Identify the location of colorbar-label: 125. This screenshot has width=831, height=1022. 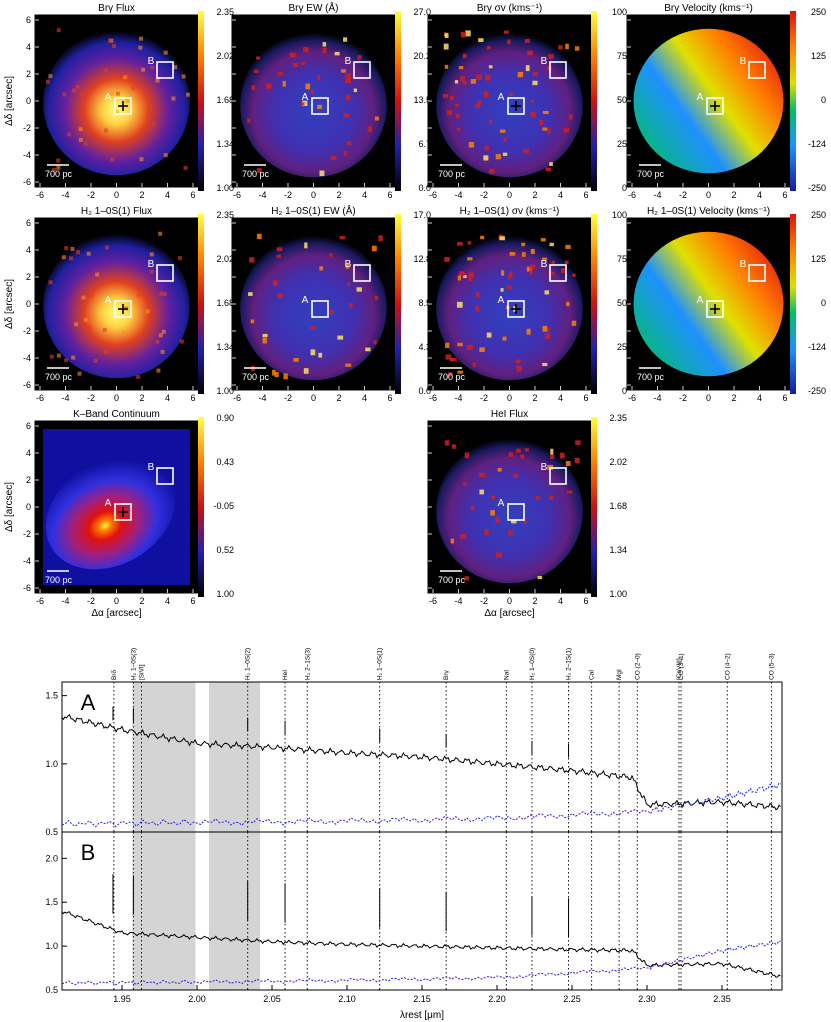
(818, 56).